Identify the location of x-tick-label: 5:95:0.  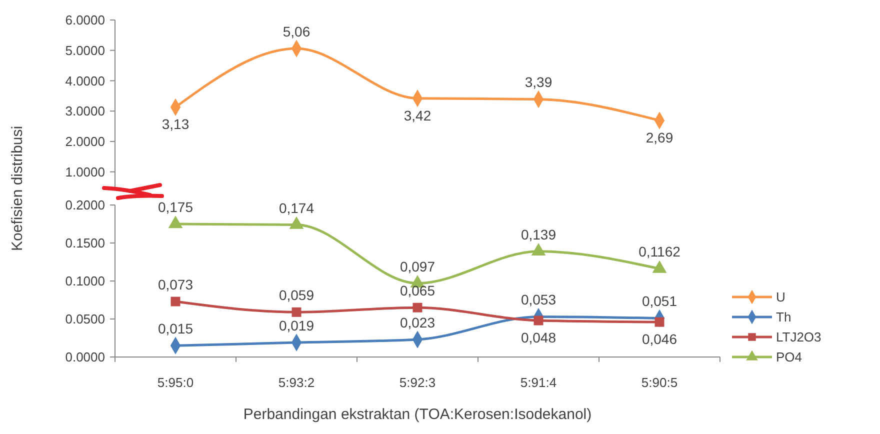
(175, 382).